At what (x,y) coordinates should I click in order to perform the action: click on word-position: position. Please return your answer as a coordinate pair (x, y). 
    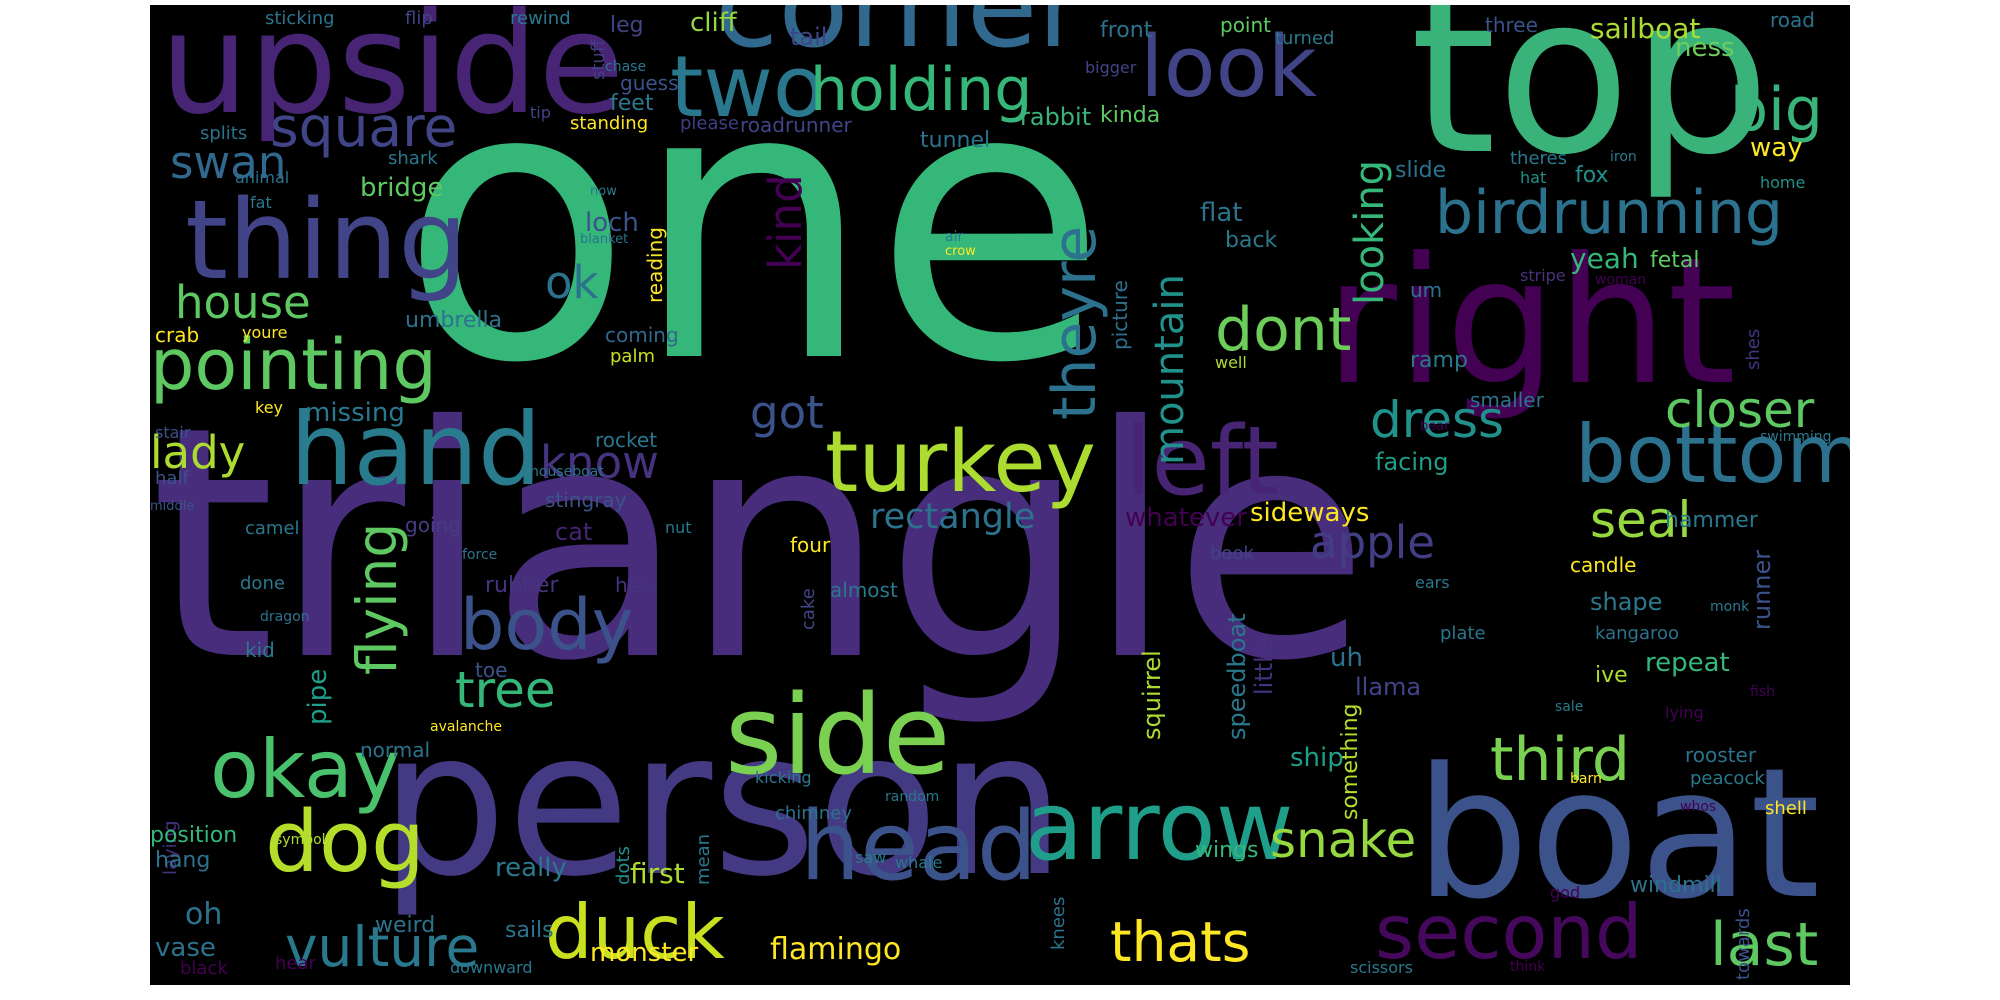
    Looking at the image, I should click on (194, 835).